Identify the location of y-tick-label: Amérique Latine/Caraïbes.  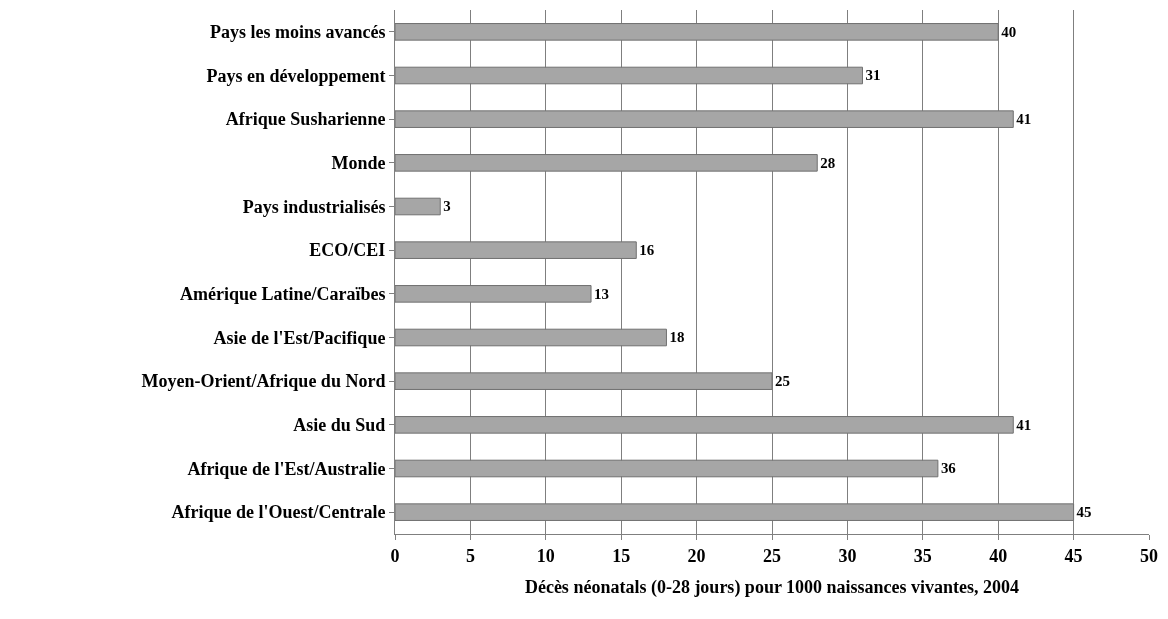
(282, 294).